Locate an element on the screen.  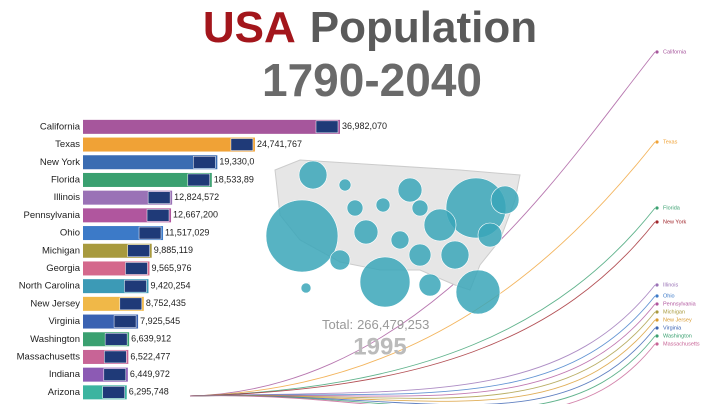
value-label: 6,449,972 is located at coordinates (150, 374).